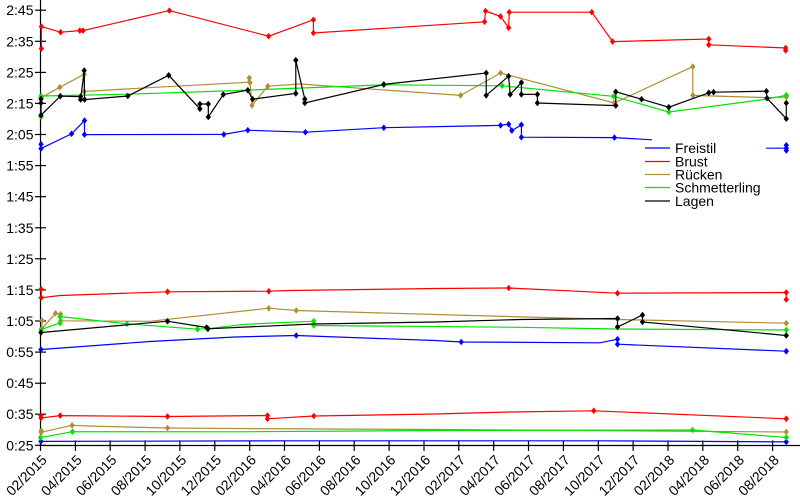  I want to click on svg-text: 1:05, so click(19, 321).